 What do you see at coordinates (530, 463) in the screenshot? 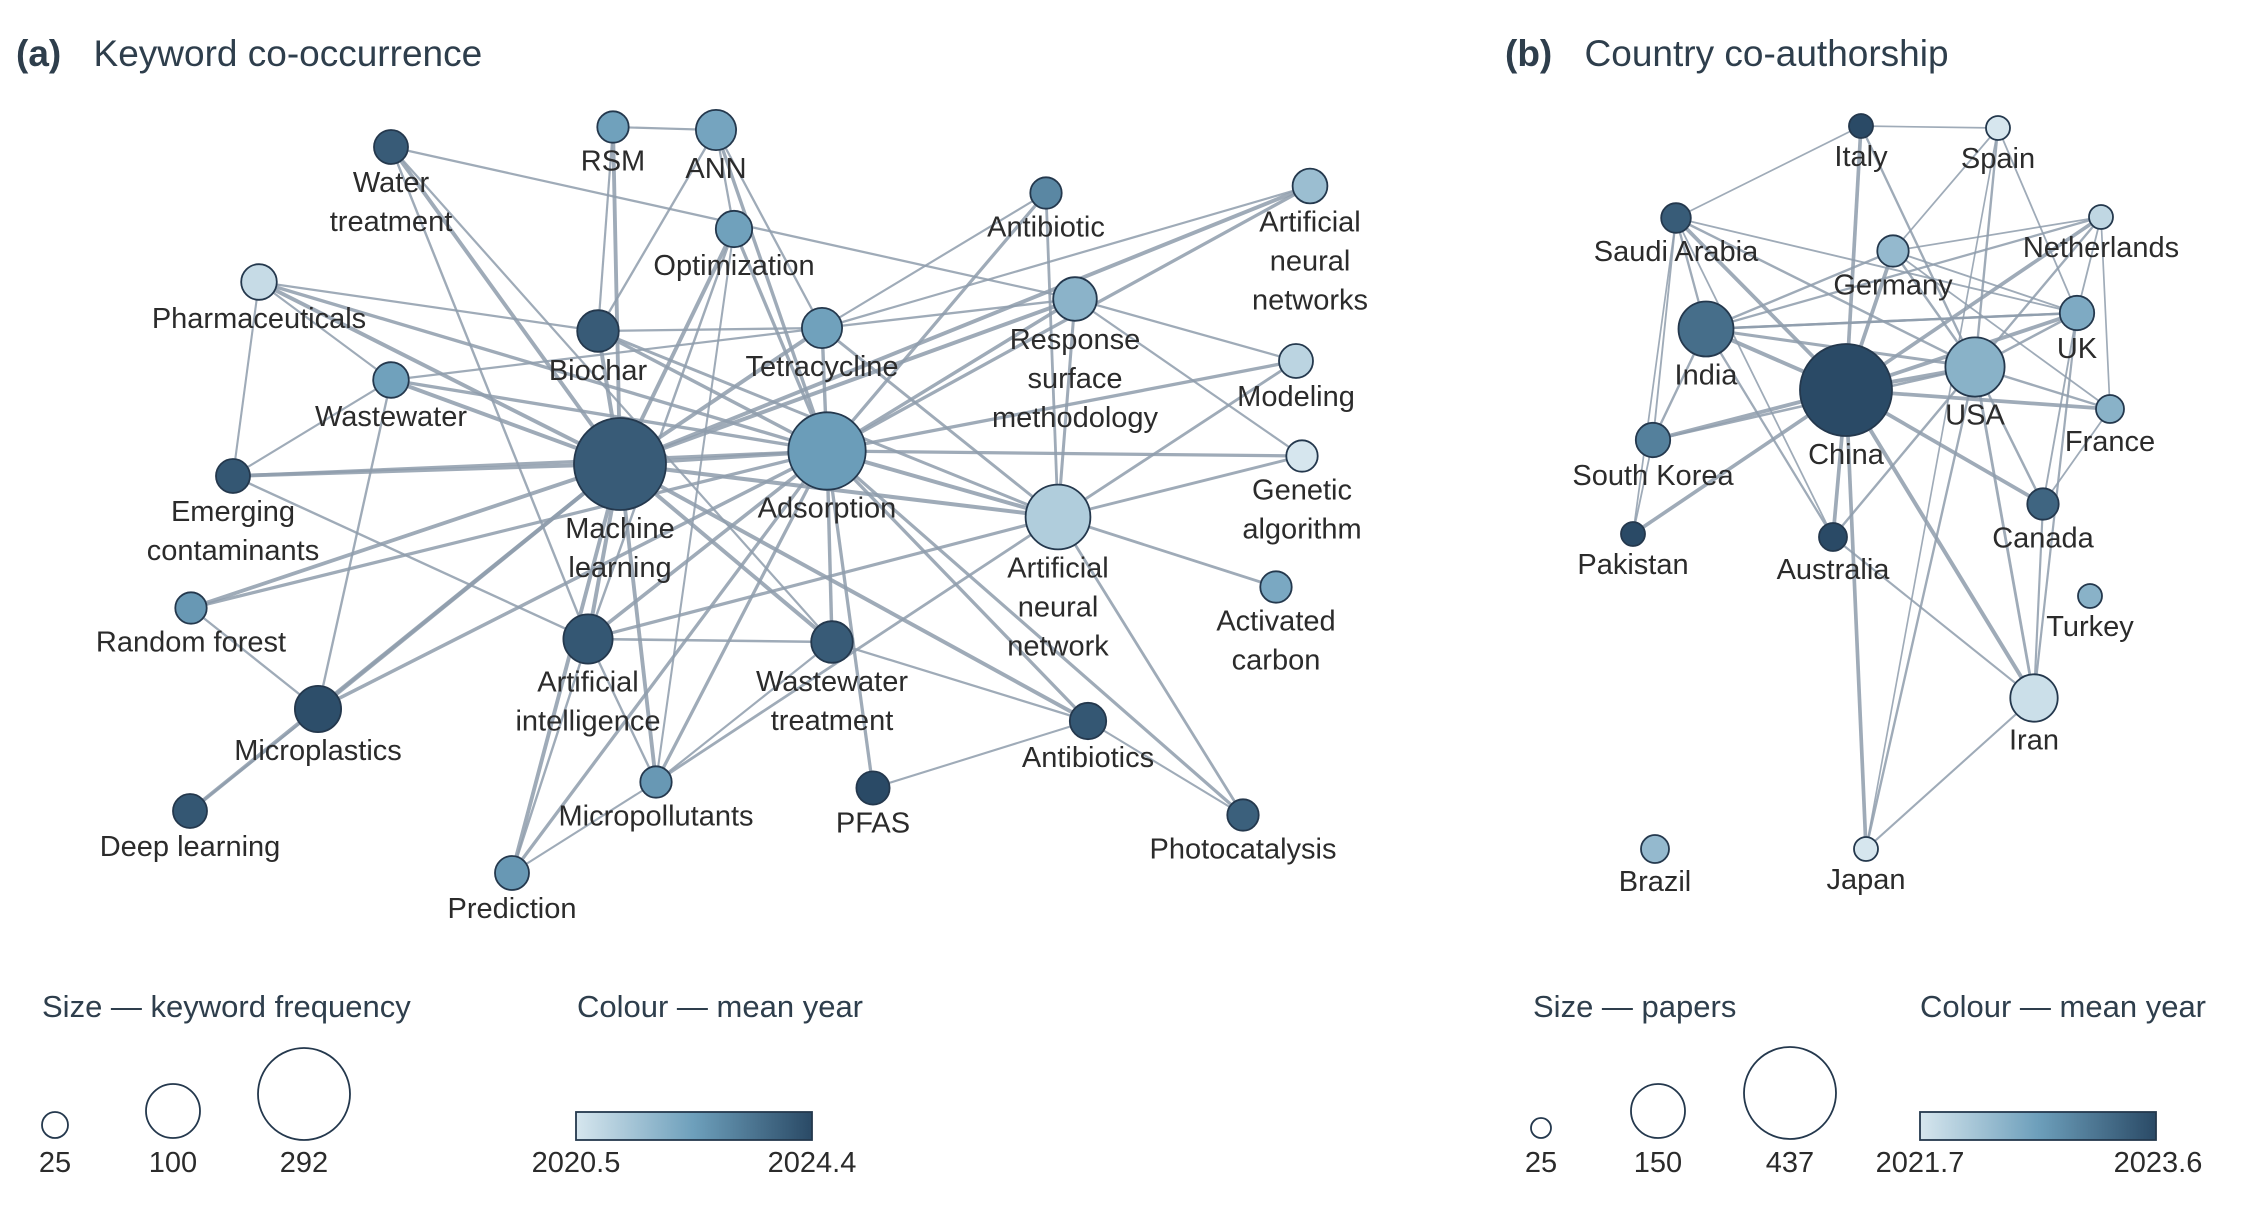
I see `edge-emerging_contaminants-adsorption` at bounding box center [530, 463].